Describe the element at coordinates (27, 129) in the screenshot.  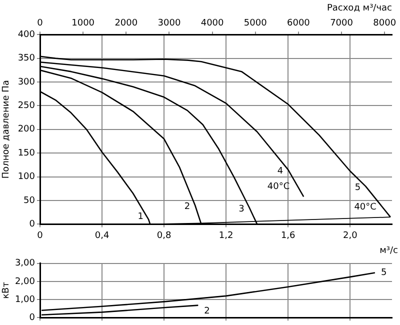
I see `y-tick-label: 200` at that location.